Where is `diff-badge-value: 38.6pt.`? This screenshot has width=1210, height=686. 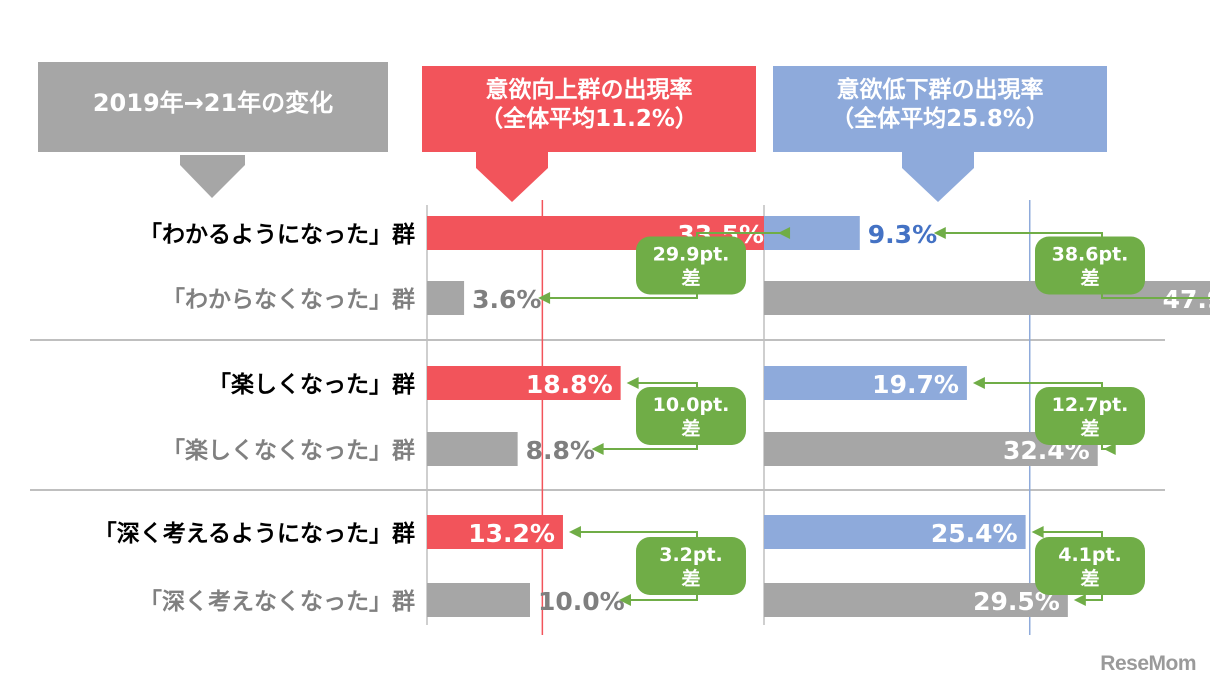
diff-badge-value: 38.6pt. is located at coordinates (1090, 255).